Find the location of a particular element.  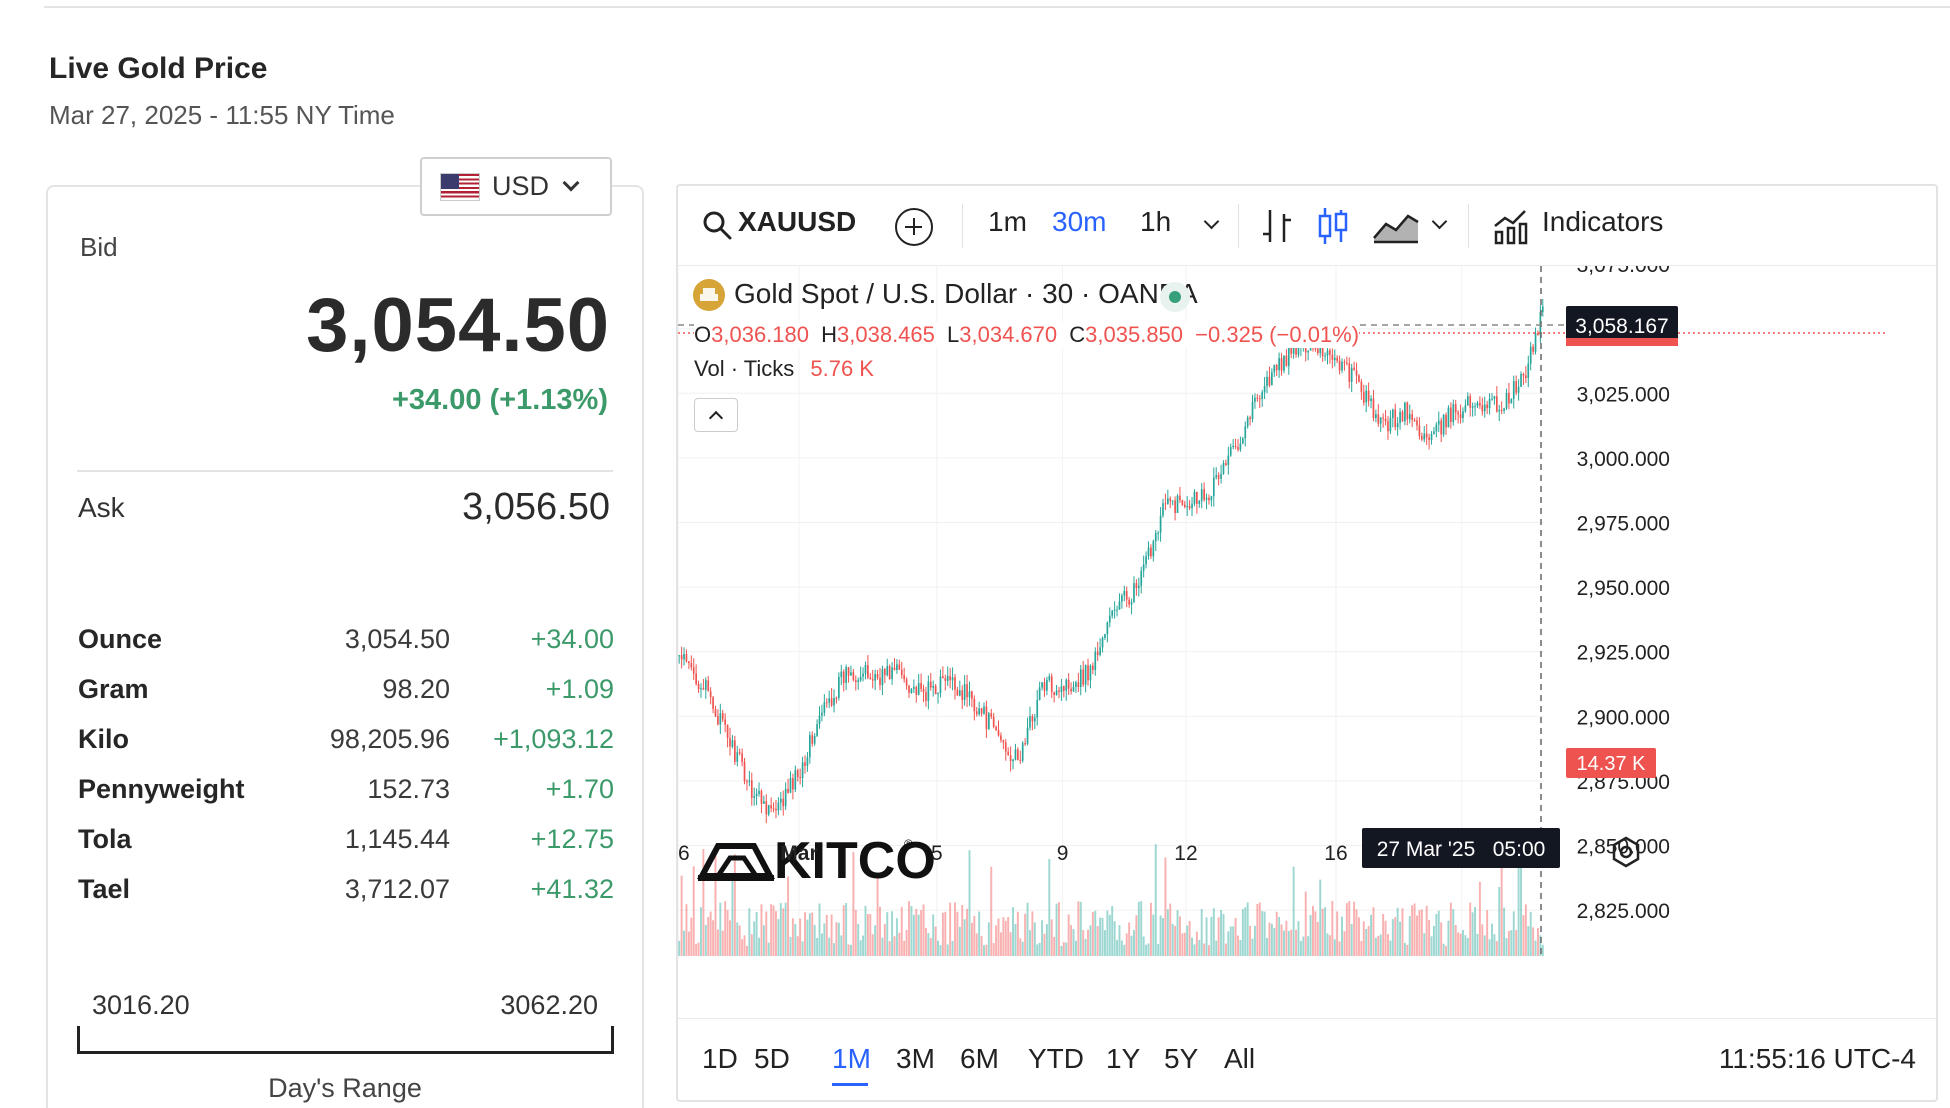

range-3m: 3M is located at coordinates (915, 1058).